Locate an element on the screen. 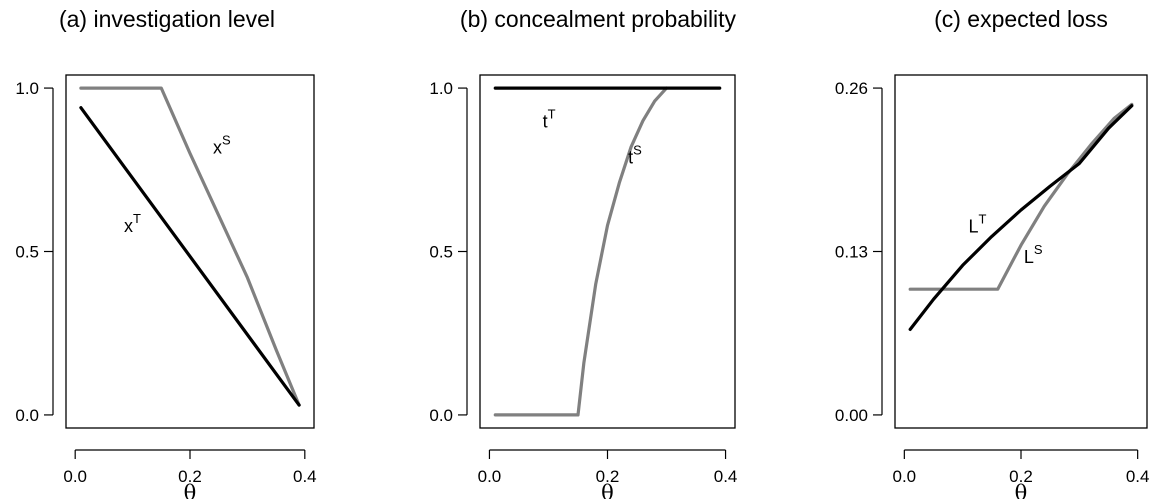 Image resolution: width=1164 pixels, height=499 pixels. chart-1-series-label: tT is located at coordinates (549, 118).